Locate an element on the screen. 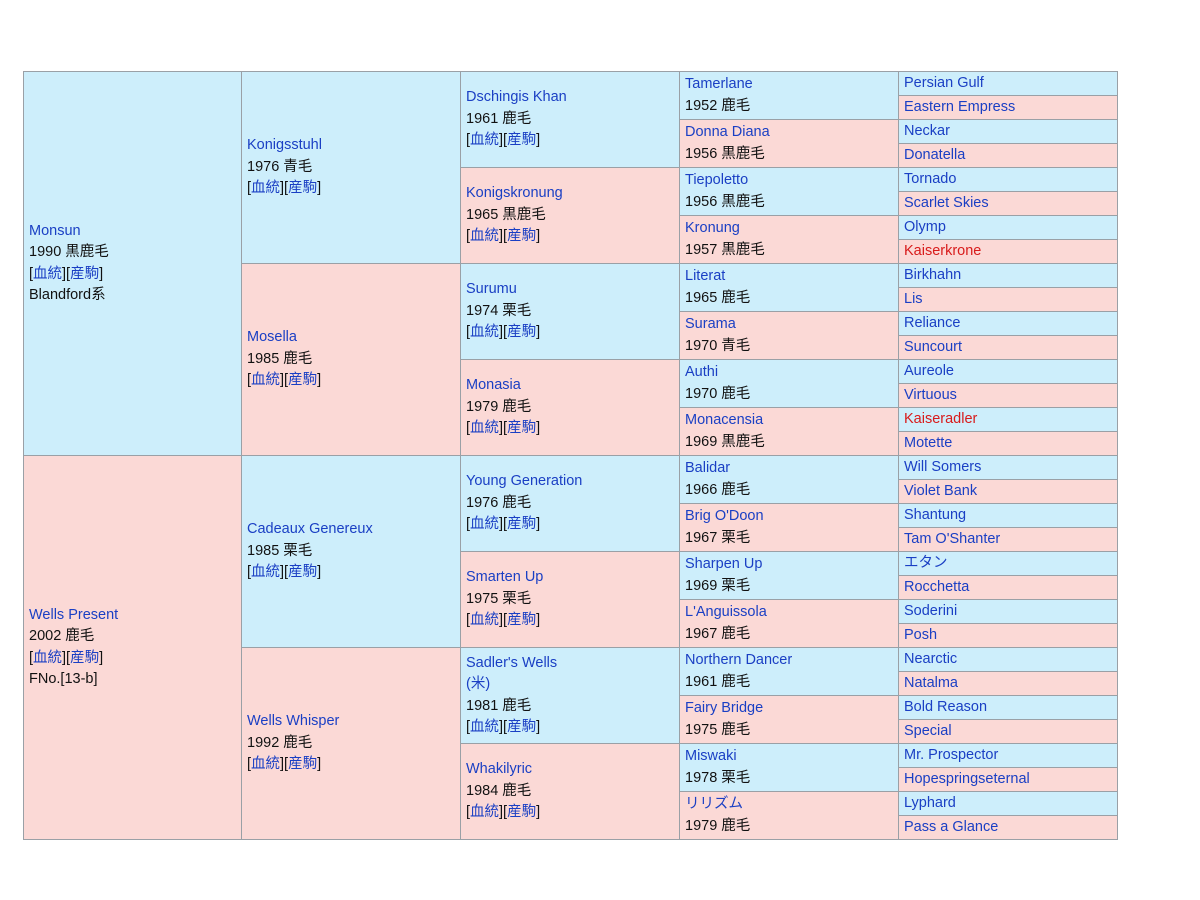 This screenshot has width=1200, height=900. horse-name-link: Olymp is located at coordinates (925, 226).